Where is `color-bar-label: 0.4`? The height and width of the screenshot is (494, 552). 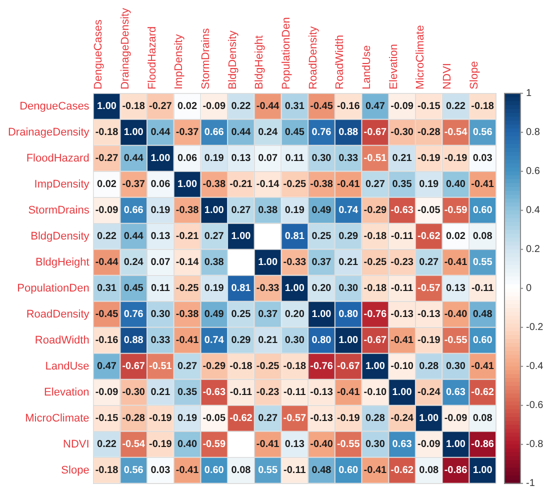
color-bar-label: 0.4 is located at coordinates (533, 210).